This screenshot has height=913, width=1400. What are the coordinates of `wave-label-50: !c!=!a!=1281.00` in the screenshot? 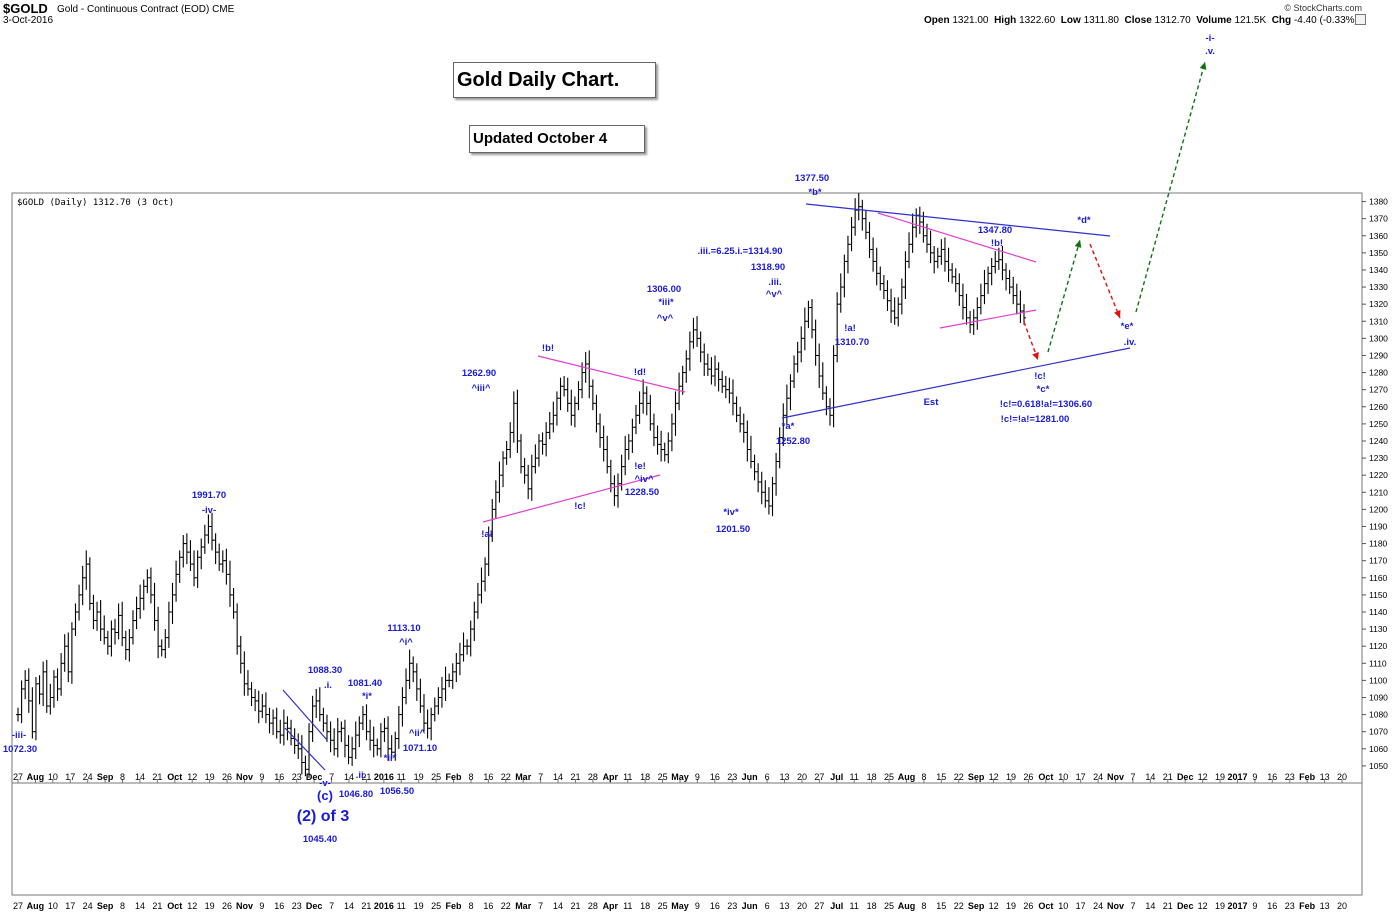 It's located at (1035, 419).